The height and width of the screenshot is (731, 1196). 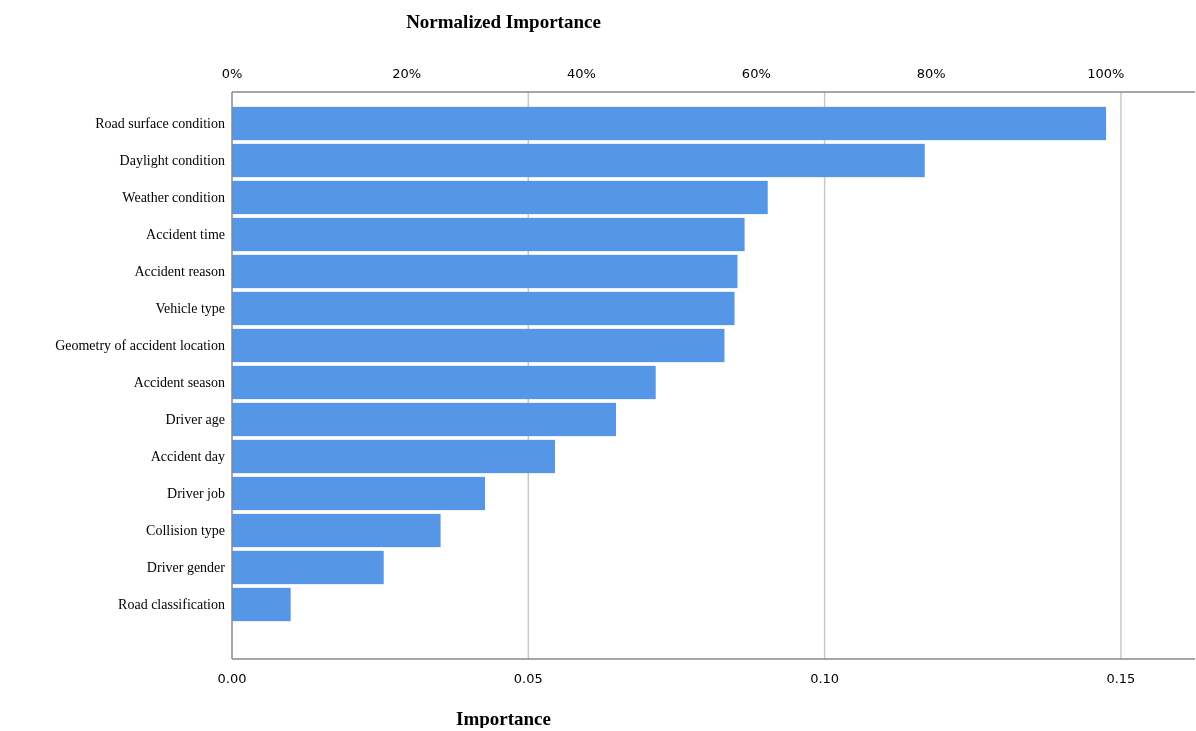 What do you see at coordinates (171, 604) in the screenshot?
I see `y-tick-label: Road classification` at bounding box center [171, 604].